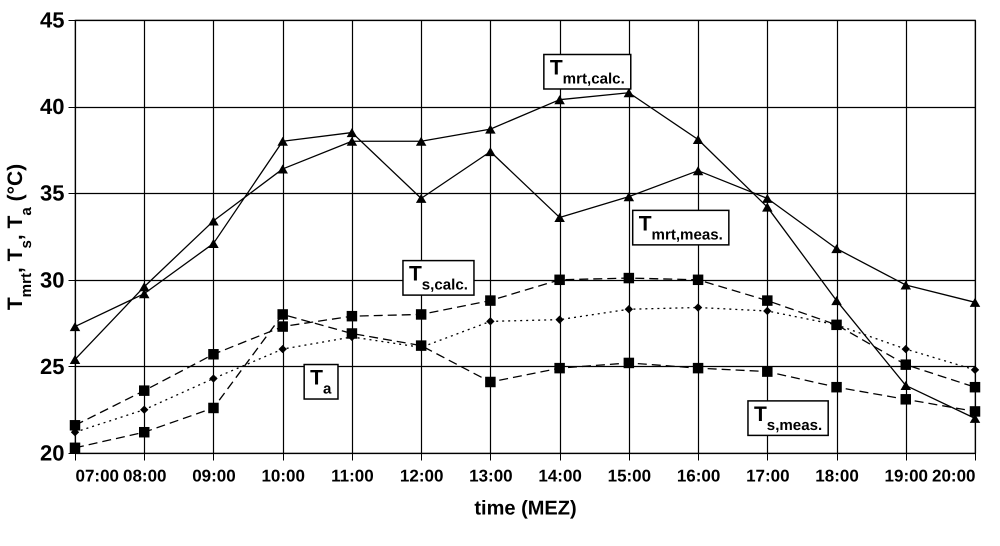  Describe the element at coordinates (768, 476) in the screenshot. I see `x-tick-label: 17:00` at that location.